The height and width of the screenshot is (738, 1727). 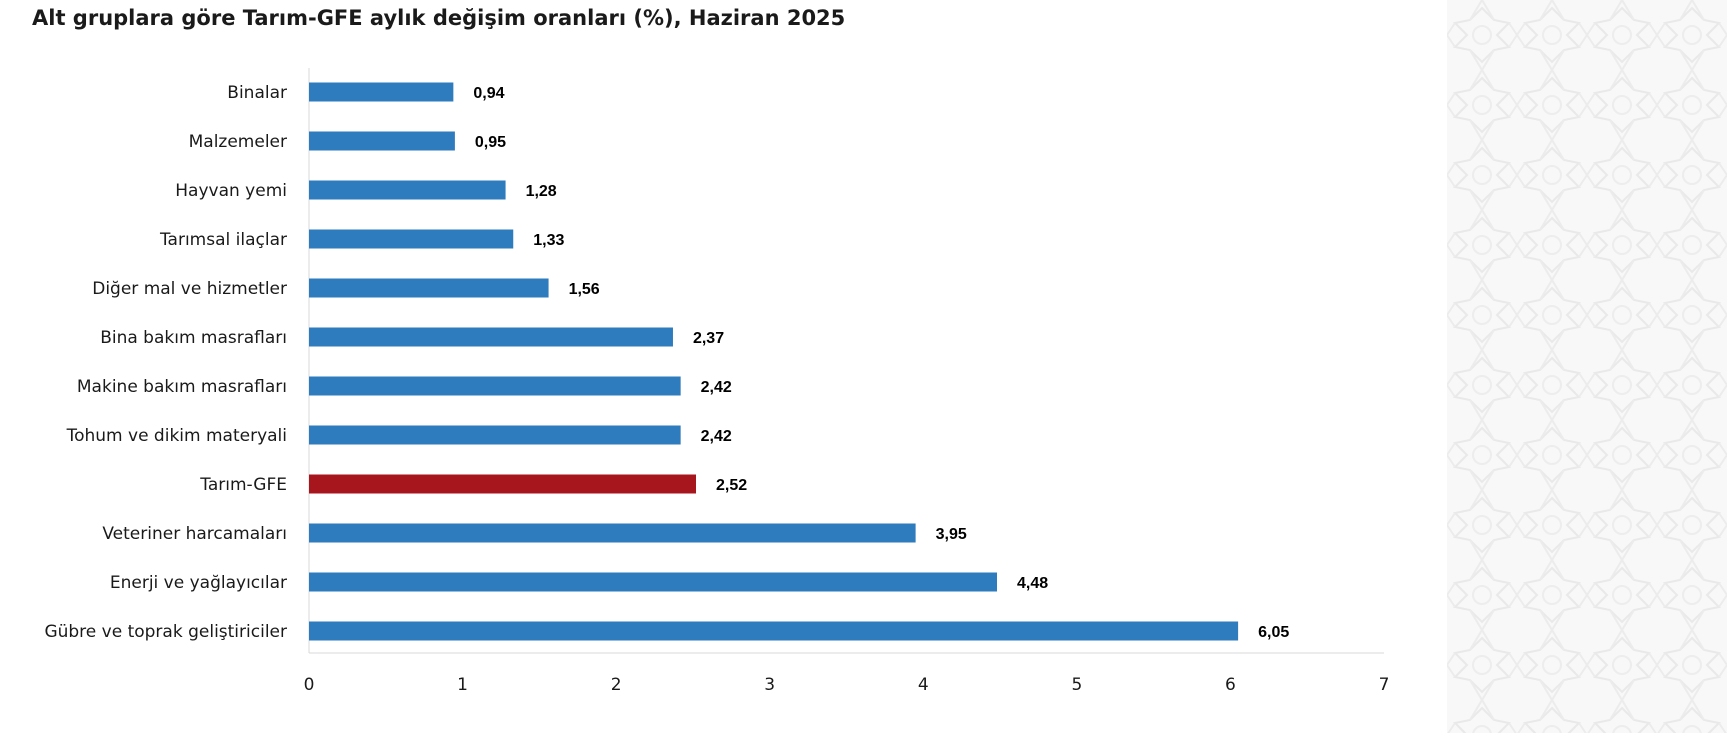 I want to click on x-tick-label: 1, so click(x=462, y=685).